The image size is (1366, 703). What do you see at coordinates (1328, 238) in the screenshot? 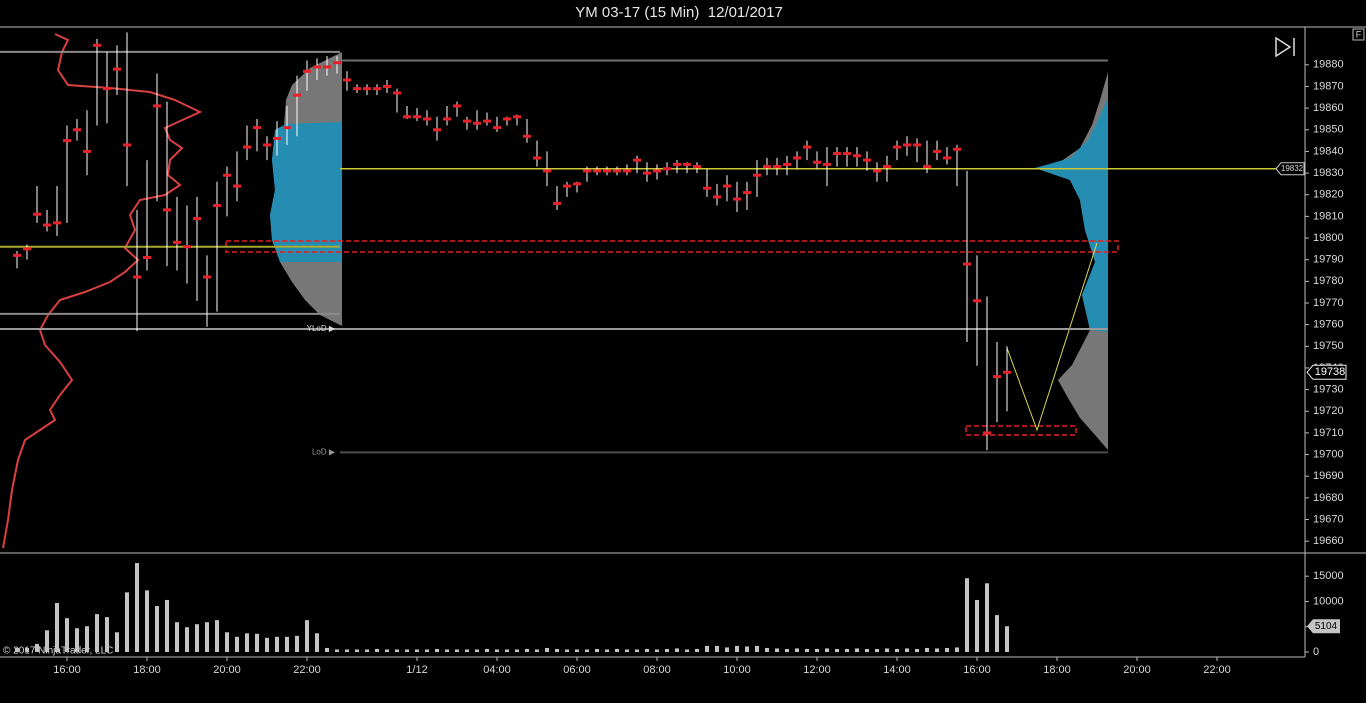
I see `y-tick-label: 19800` at bounding box center [1328, 238].